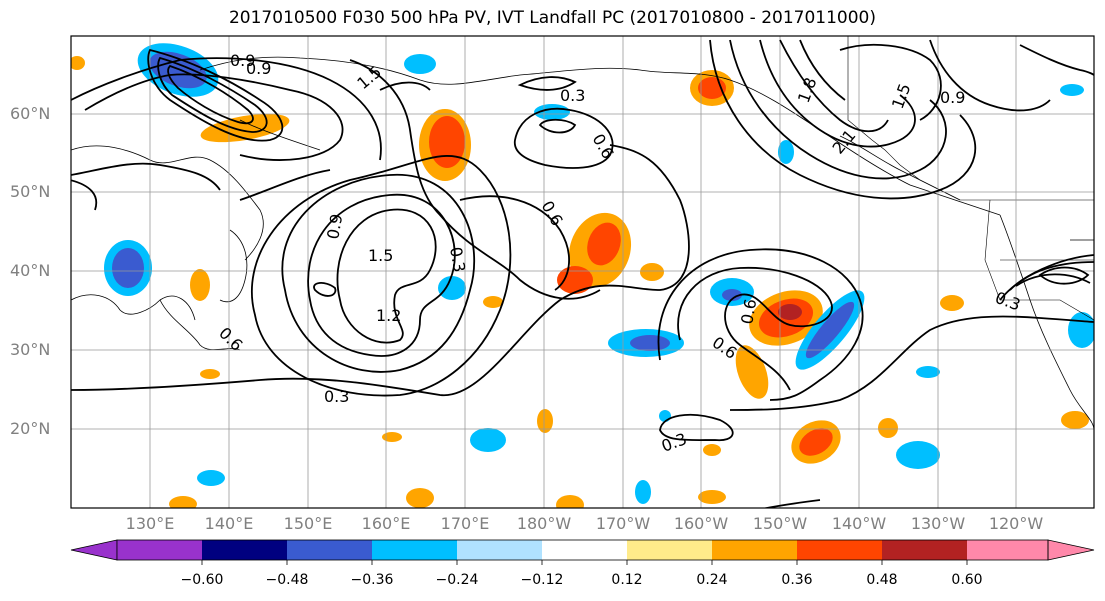  Describe the element at coordinates (748, 311) in the screenshot. I see `contour-label: 0.6` at that location.